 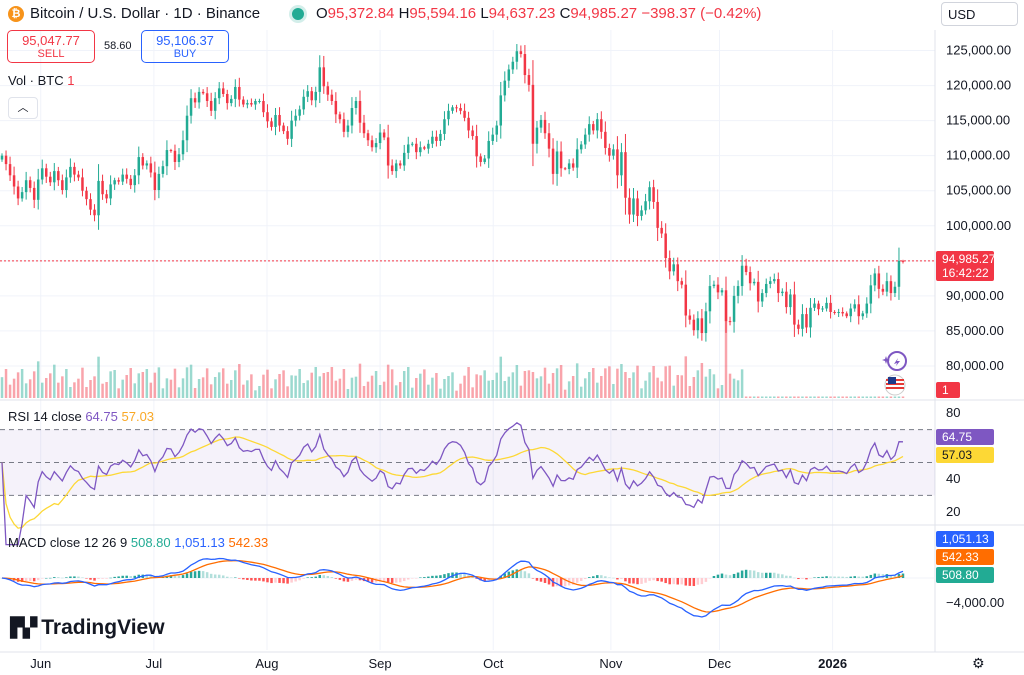 I want to click on chevron-up-icon: ︿, so click(x=23, y=108).